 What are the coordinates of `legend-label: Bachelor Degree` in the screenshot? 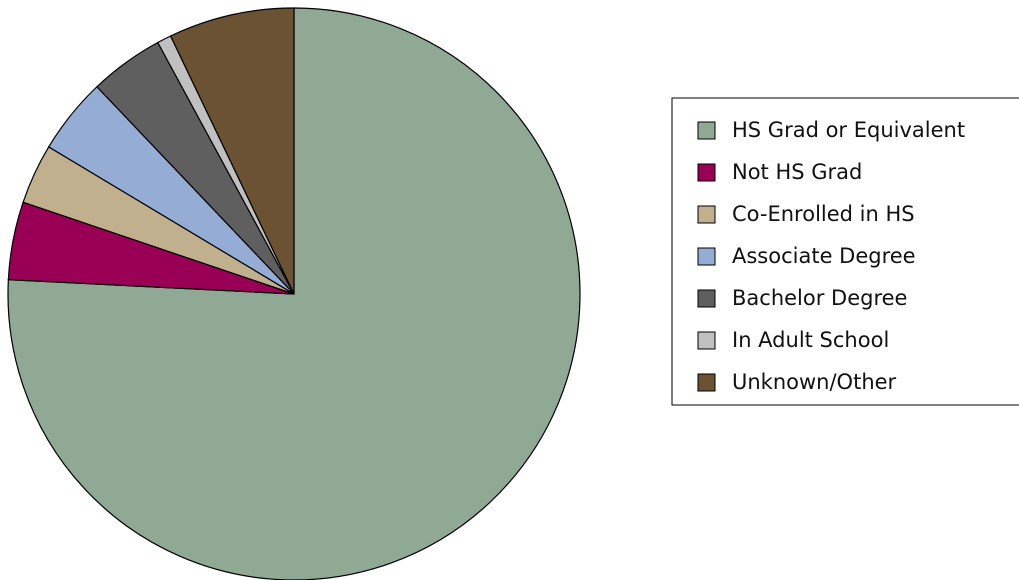 It's located at (819, 298).